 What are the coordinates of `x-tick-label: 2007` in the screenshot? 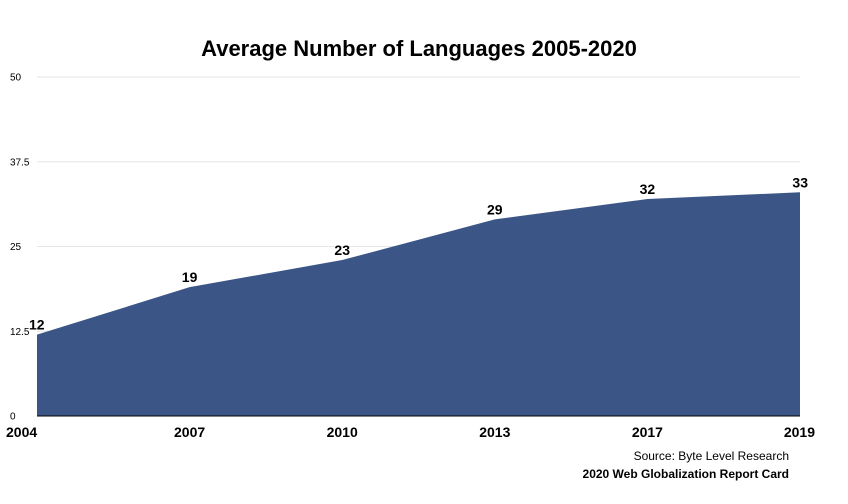 It's located at (189, 432).